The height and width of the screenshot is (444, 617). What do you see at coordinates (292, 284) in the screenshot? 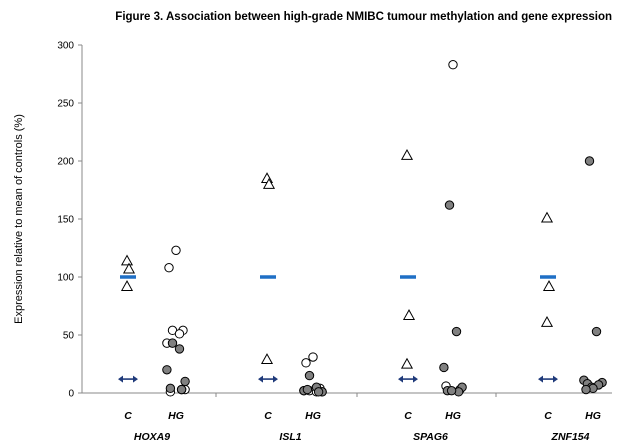
I see `gene-group-isl1` at bounding box center [292, 284].